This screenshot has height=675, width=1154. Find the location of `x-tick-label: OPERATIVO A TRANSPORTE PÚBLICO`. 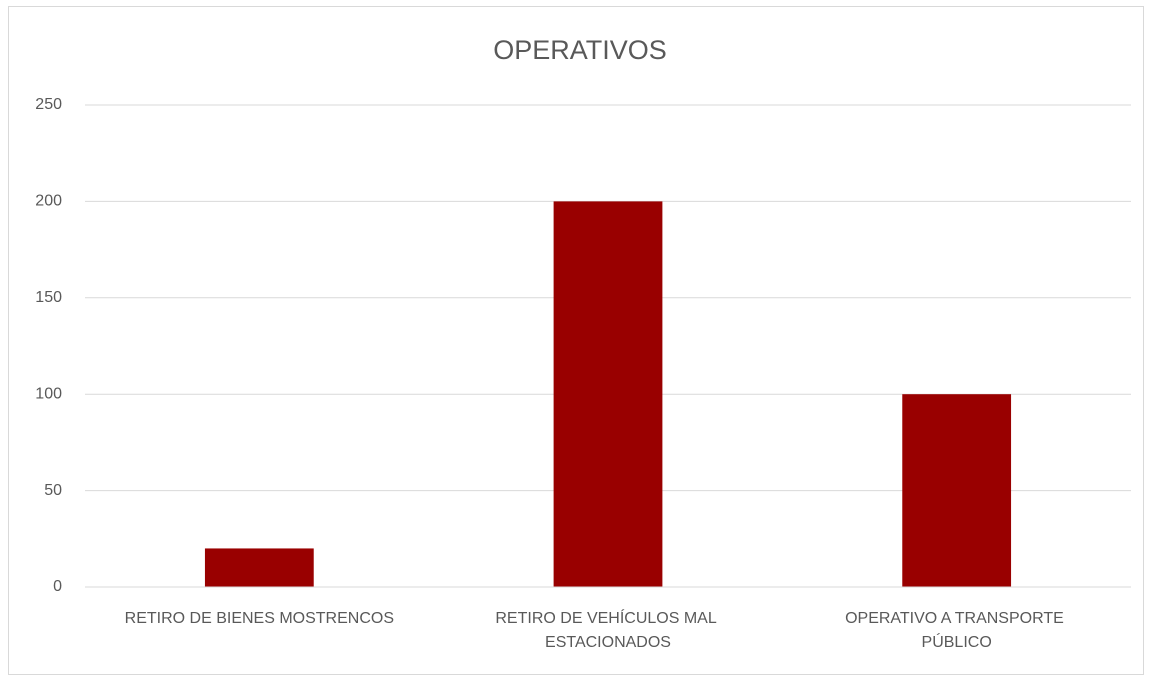

x-tick-label: OPERATIVO A TRANSPORTE PÚBLICO is located at coordinates (956, 630).